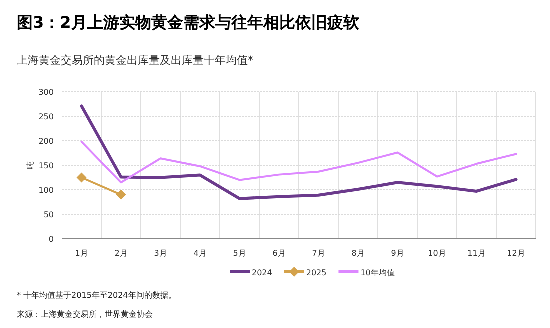 The width and height of the screenshot is (550, 328). I want to click on line-series, so click(299, 162).